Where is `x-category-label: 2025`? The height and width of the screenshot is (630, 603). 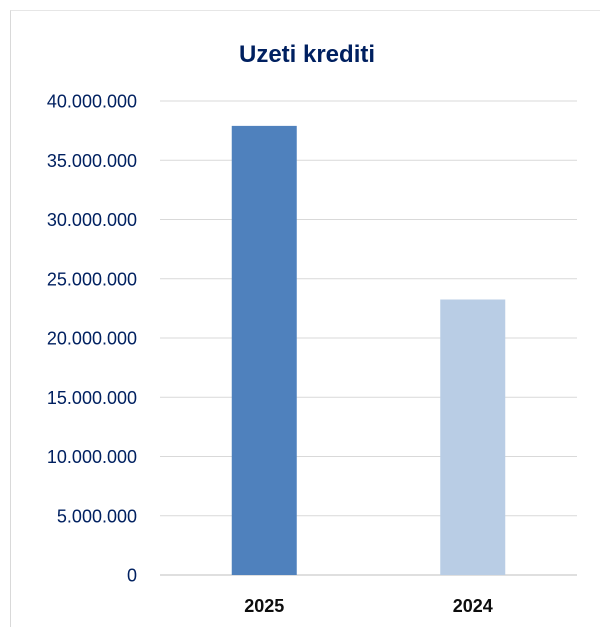 x-category-label: 2025 is located at coordinates (264, 606).